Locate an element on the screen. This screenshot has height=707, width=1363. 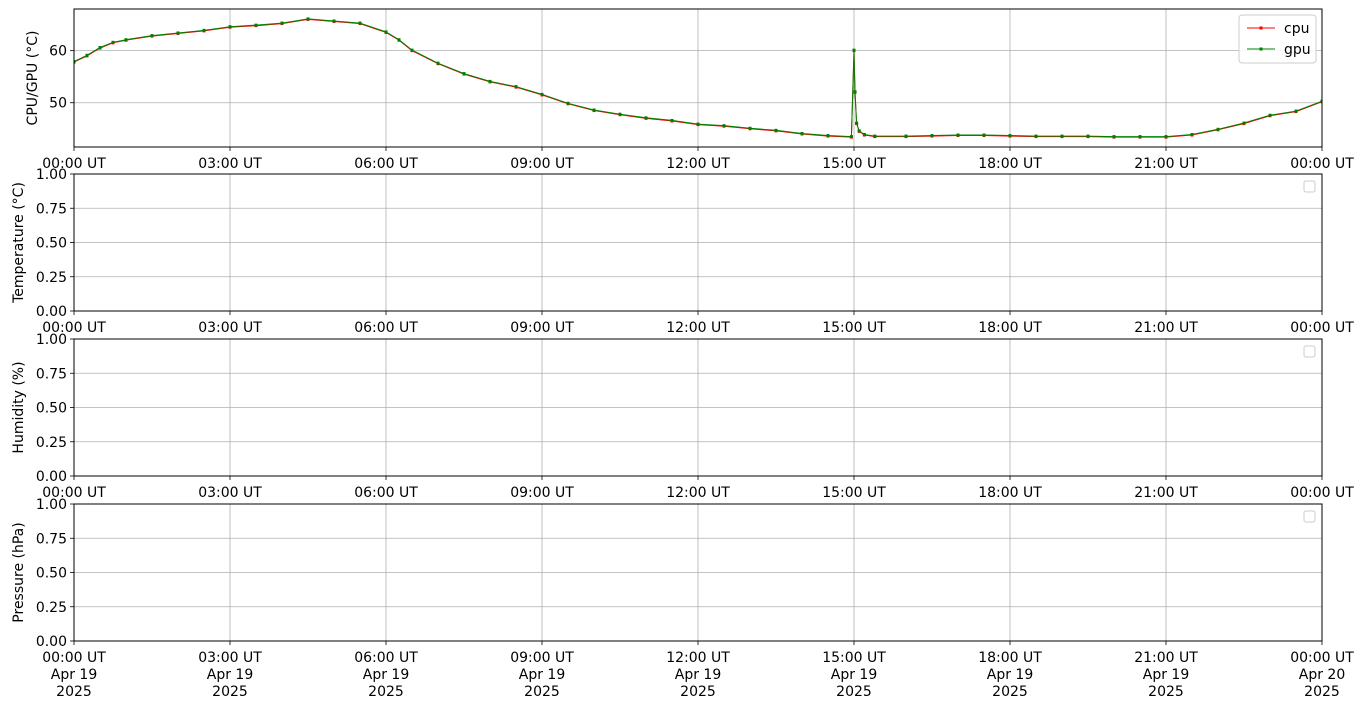
y-tick-label: 1.00 is located at coordinates (51, 340).